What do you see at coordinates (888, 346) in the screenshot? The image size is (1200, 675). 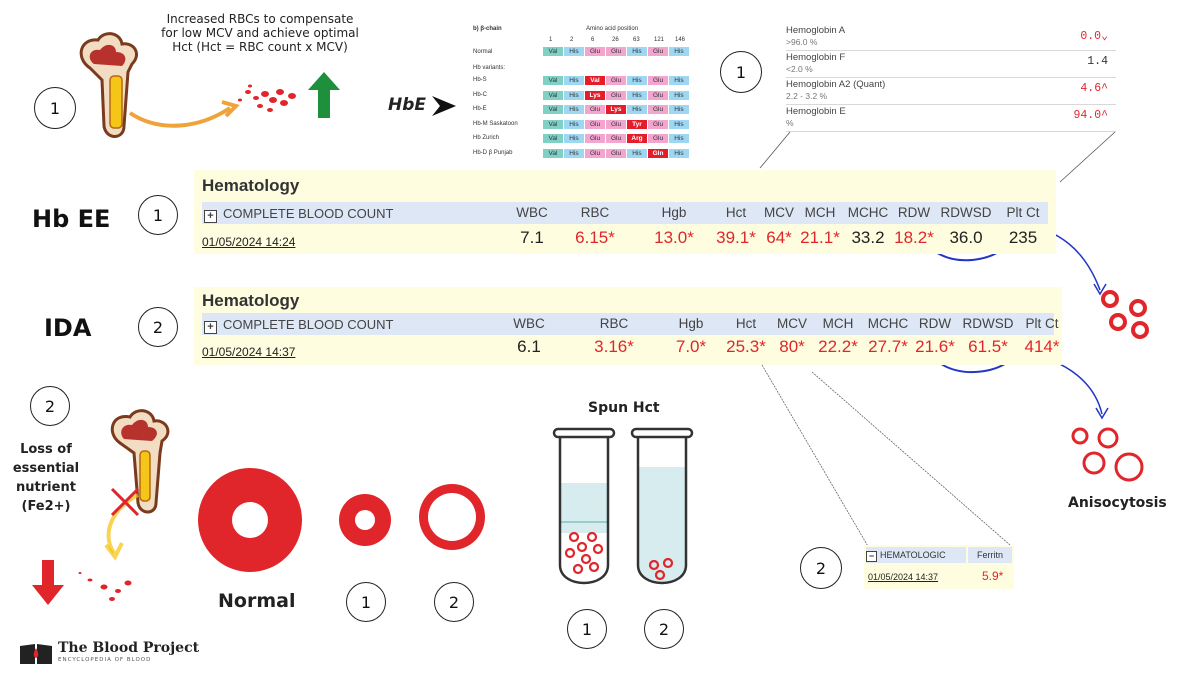 I see `value-mchc: 27.7*` at bounding box center [888, 346].